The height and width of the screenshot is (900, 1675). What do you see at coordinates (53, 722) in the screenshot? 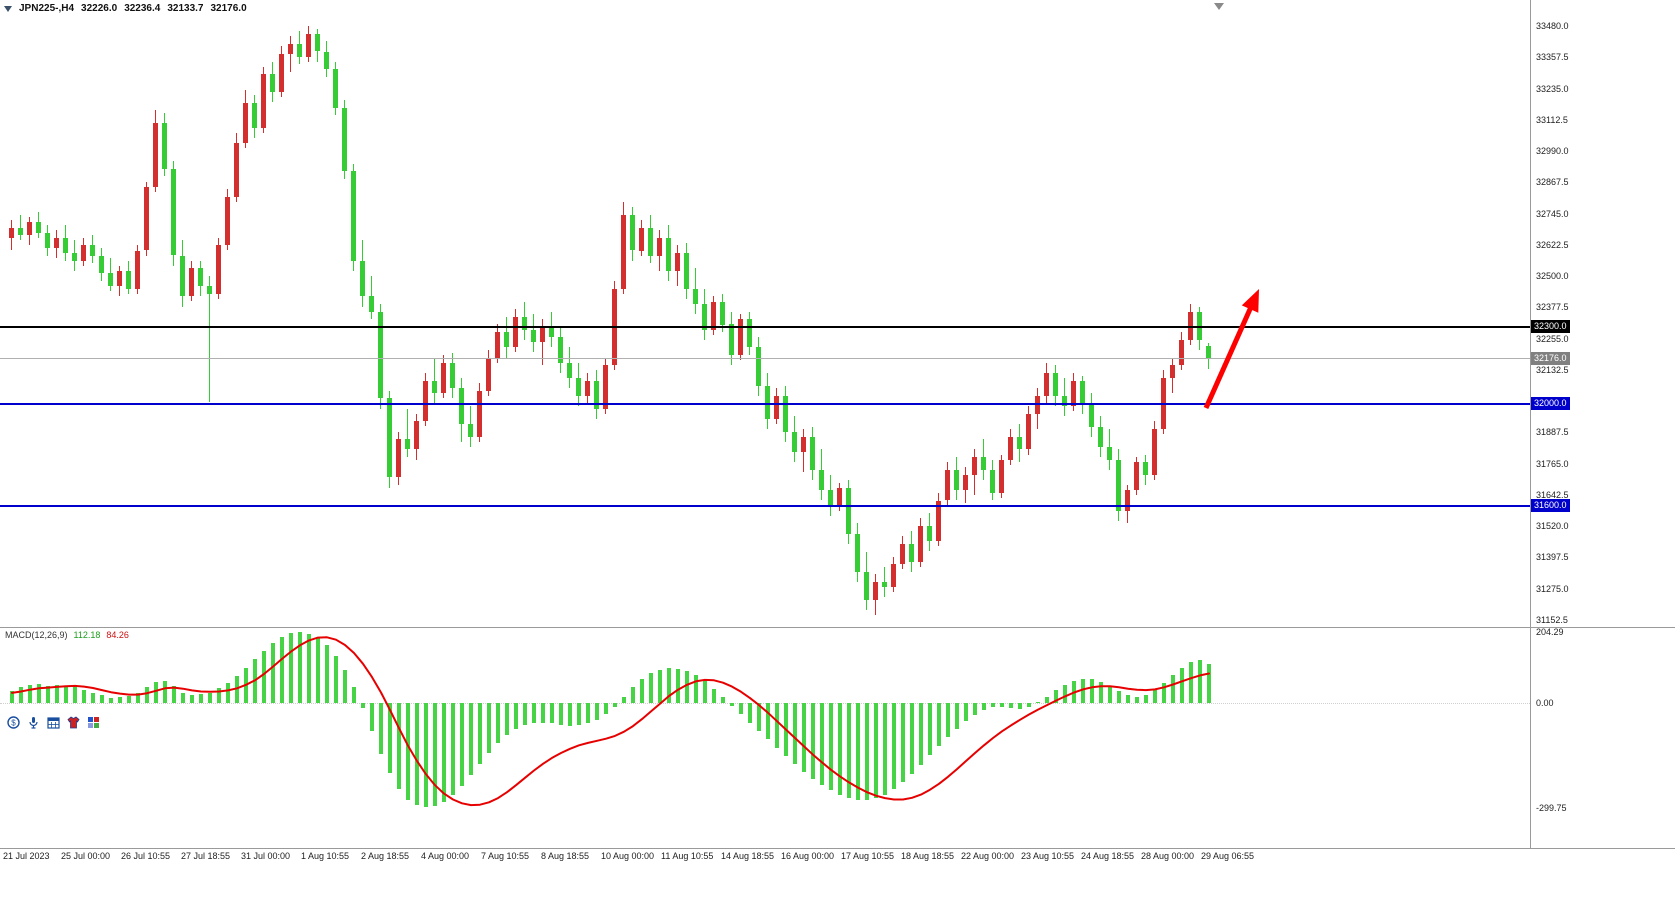
I see `calendar-icon` at bounding box center [53, 722].